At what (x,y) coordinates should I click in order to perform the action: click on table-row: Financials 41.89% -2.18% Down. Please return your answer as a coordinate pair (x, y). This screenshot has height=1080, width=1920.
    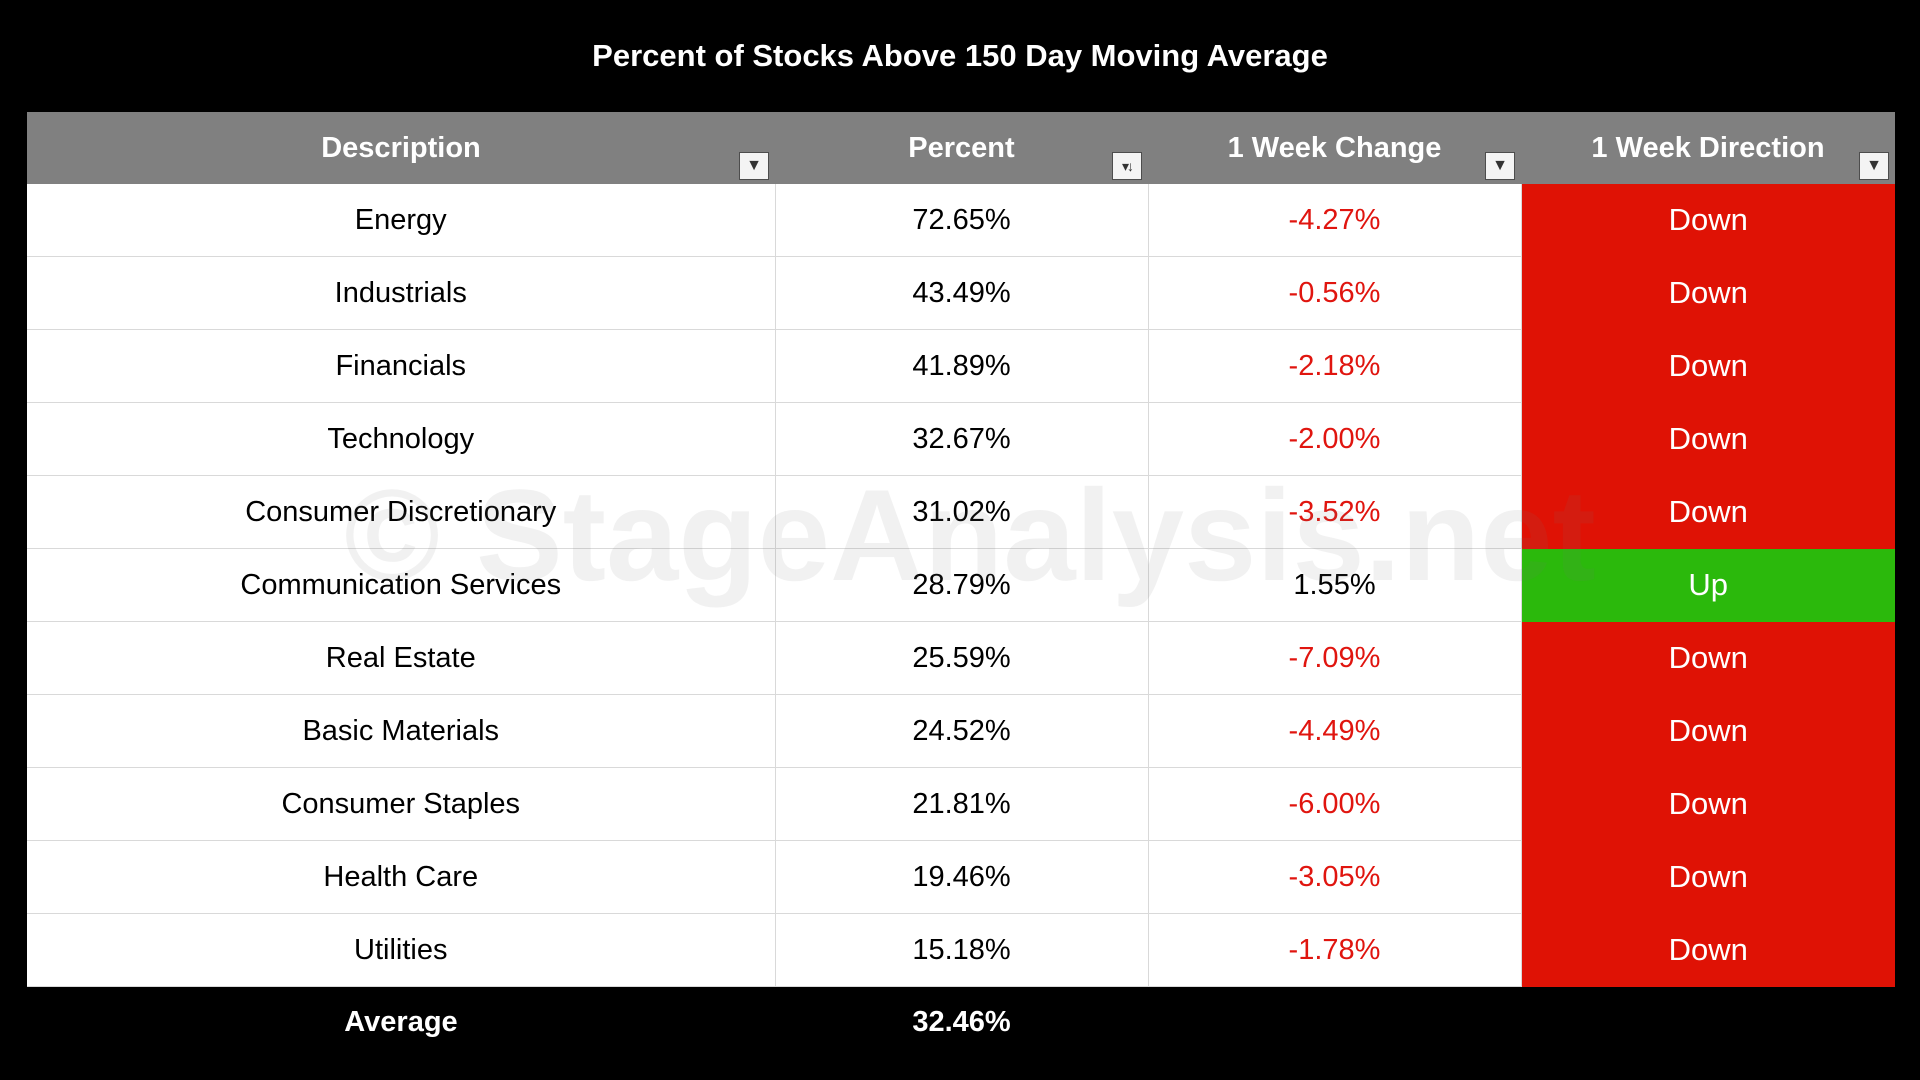
    Looking at the image, I should click on (961, 366).